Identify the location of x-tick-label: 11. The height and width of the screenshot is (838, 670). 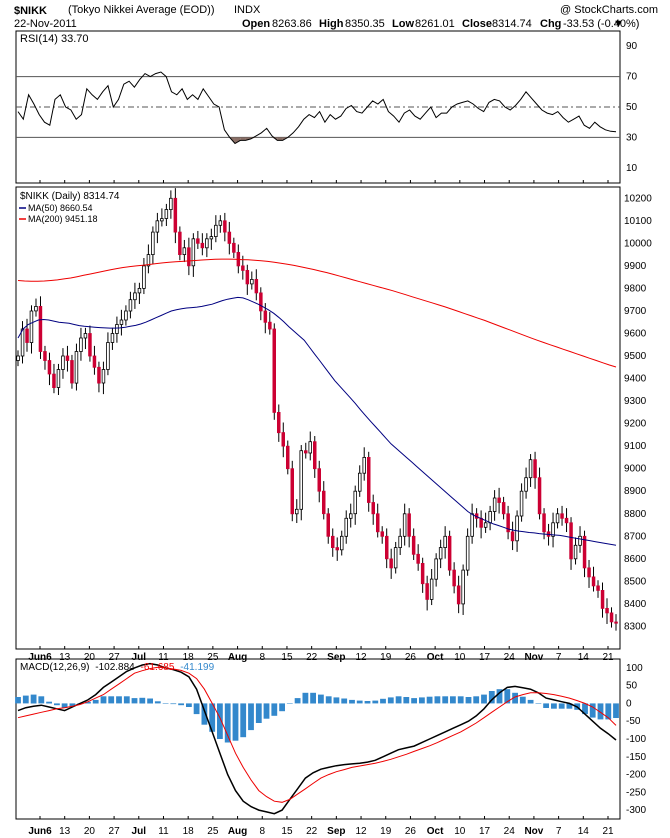
(163, 657).